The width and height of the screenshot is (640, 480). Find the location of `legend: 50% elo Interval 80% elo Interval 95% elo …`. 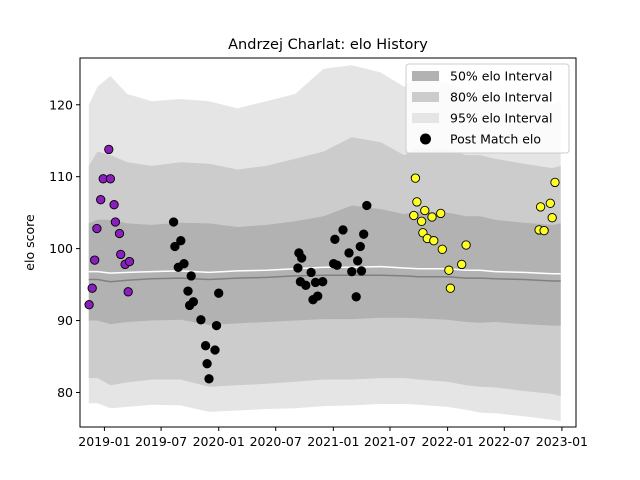

legend: 50% elo Interval 80% elo Interval 95% elo … is located at coordinates (487, 108).